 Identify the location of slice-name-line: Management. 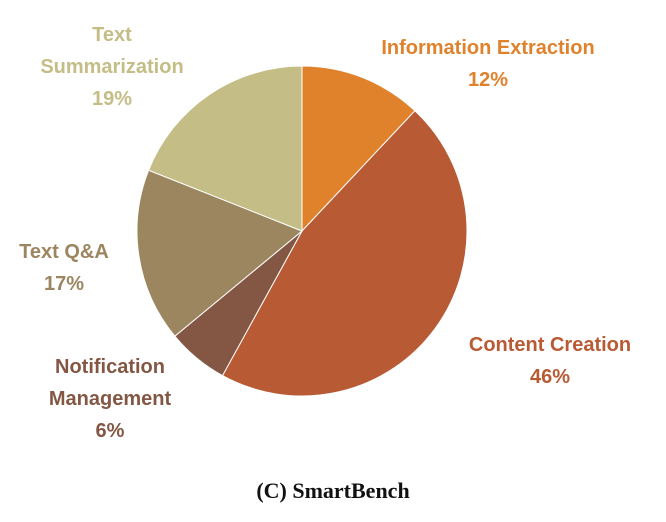
(110, 399).